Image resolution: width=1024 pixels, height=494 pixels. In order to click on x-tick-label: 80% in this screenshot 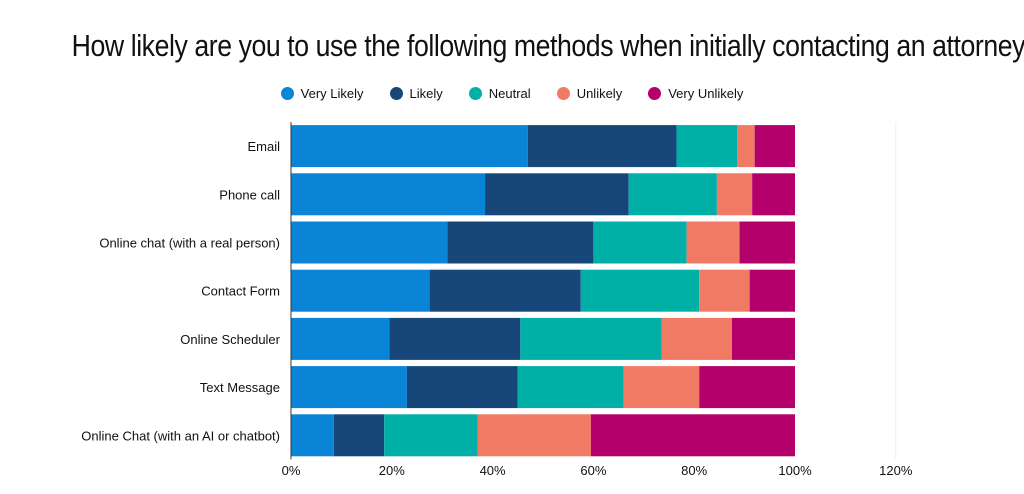, I will do `click(694, 470)`.